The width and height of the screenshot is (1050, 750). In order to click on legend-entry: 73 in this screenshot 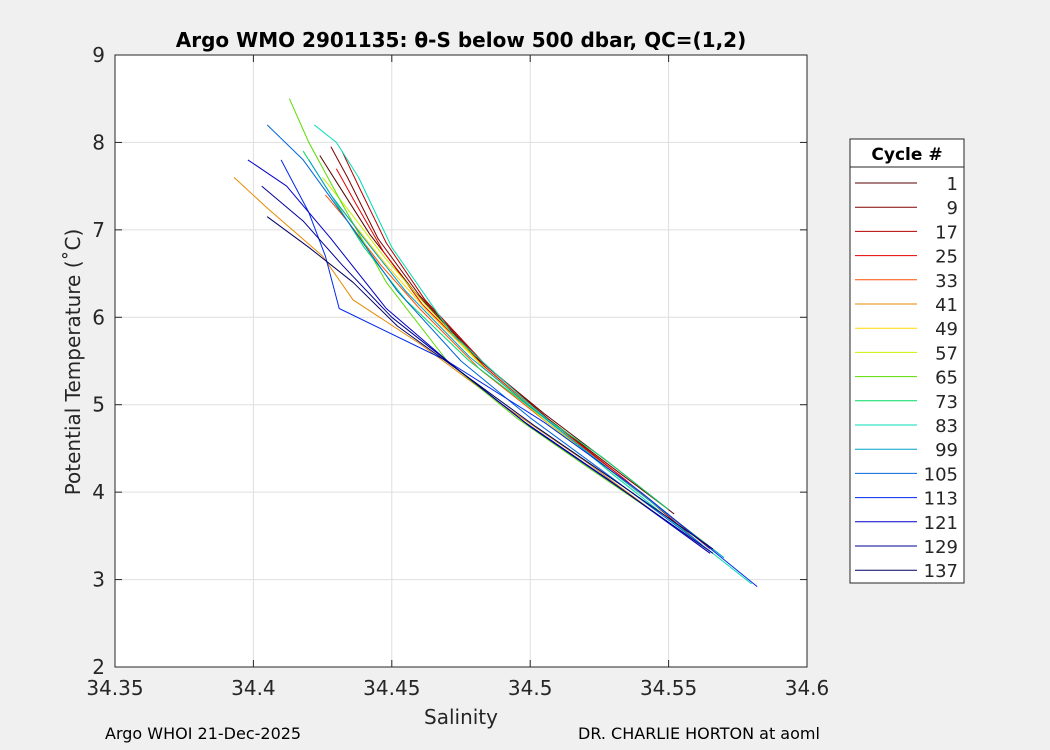, I will do `click(946, 402)`.